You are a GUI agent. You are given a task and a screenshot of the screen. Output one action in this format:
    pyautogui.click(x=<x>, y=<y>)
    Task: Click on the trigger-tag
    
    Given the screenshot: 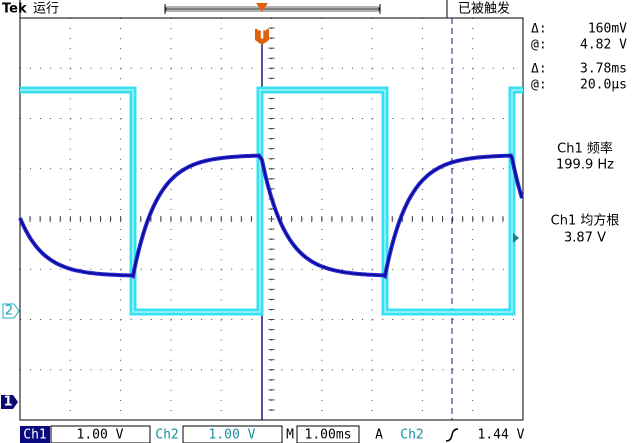 What is the action you would take?
    pyautogui.click(x=262, y=37)
    